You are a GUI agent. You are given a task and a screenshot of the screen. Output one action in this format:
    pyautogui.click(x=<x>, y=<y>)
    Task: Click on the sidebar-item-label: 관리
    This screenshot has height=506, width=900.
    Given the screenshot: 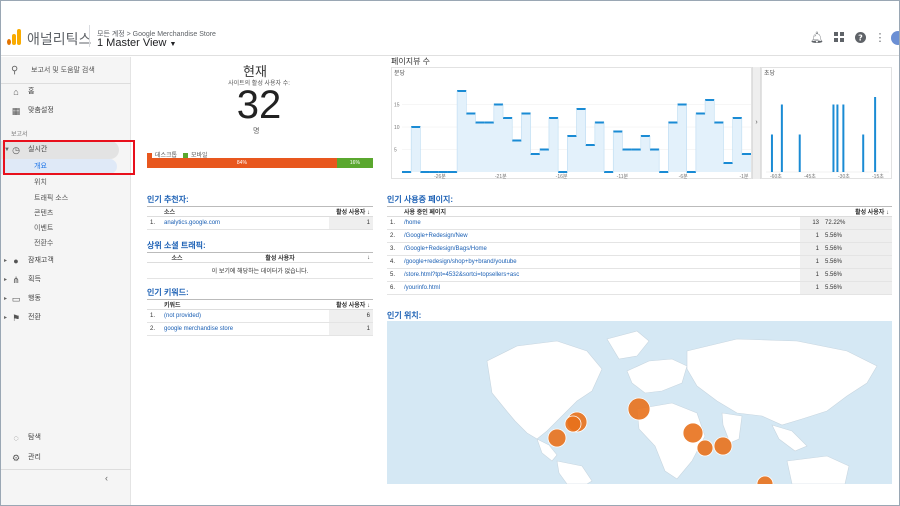 What is the action you would take?
    pyautogui.click(x=34, y=457)
    